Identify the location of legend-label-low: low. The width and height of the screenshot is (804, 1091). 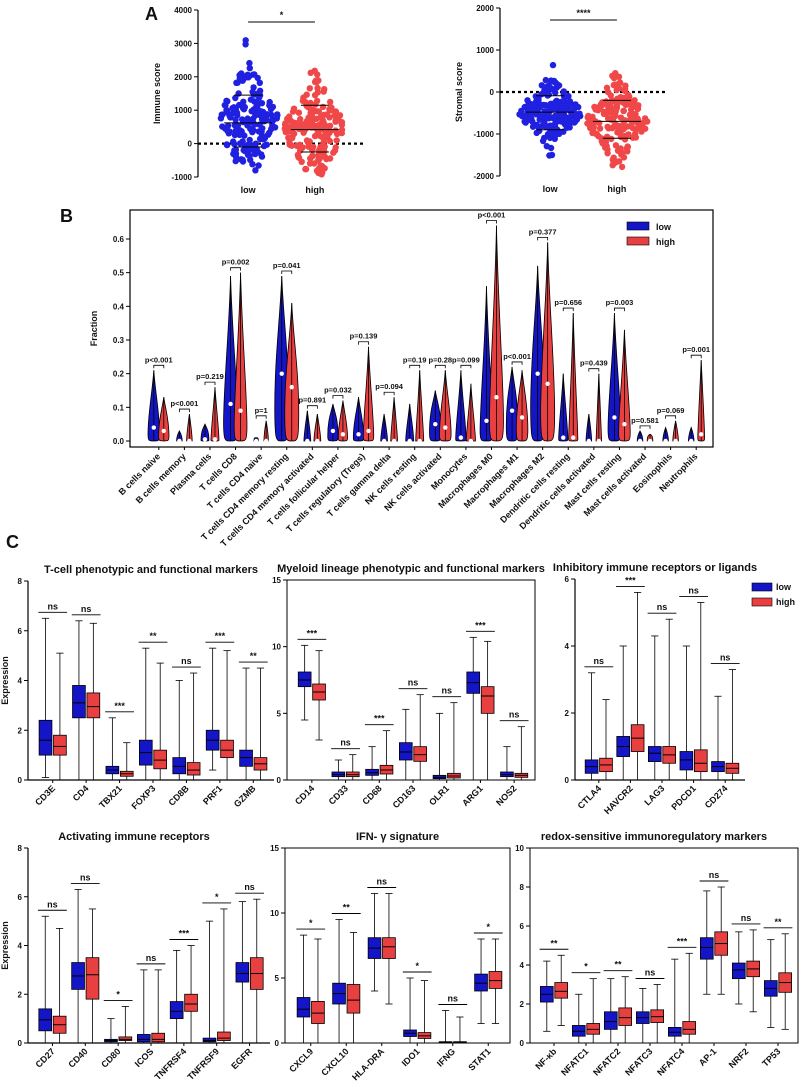
(784, 587).